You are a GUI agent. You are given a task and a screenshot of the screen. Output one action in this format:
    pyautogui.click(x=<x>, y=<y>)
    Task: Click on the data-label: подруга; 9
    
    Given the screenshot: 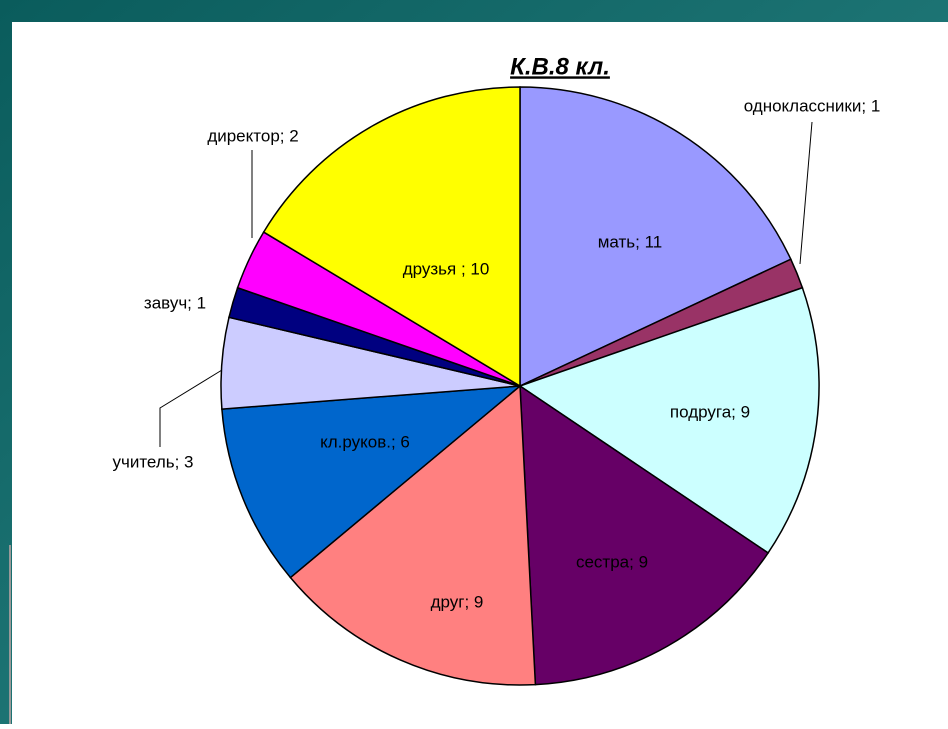 What is the action you would take?
    pyautogui.click(x=710, y=411)
    